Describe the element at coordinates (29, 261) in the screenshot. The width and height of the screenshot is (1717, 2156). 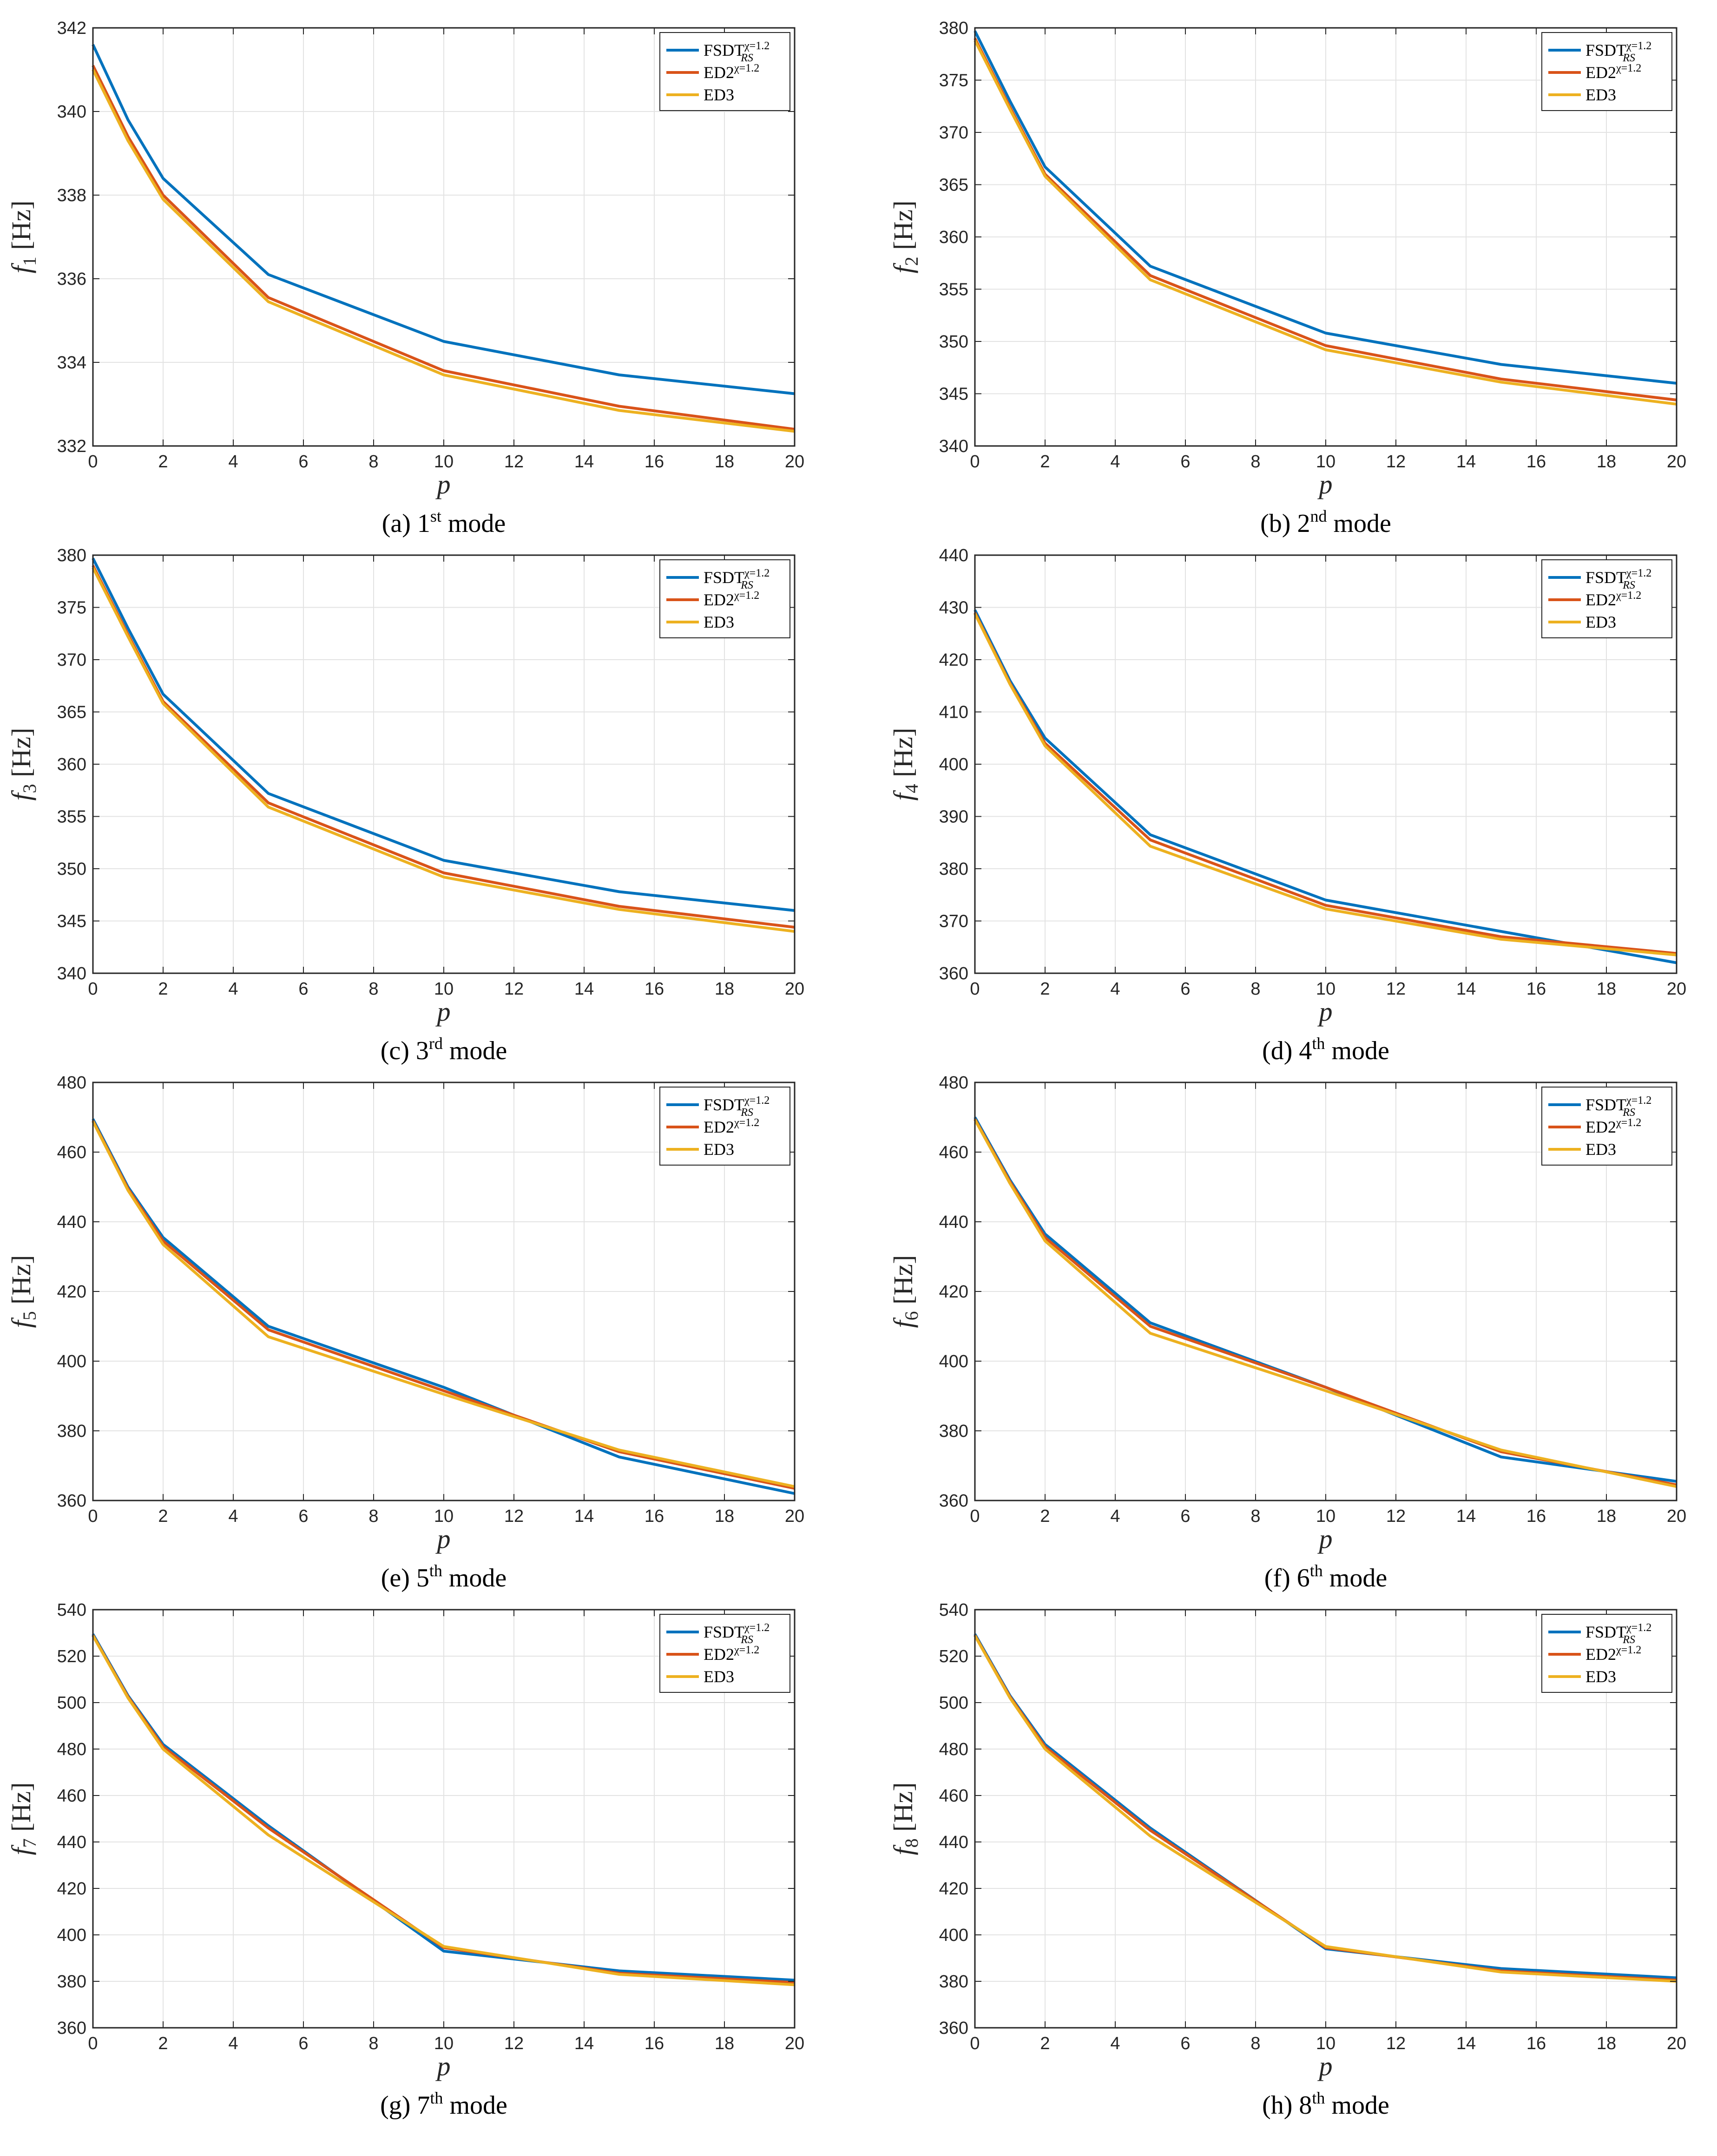
I see `y-label-subscript: 1` at that location.